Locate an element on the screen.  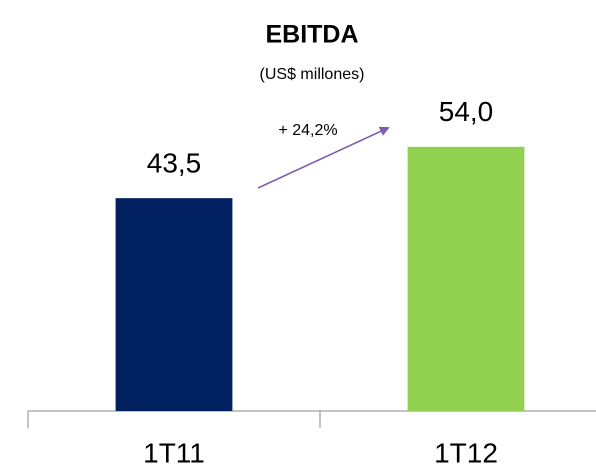
data-label: 43,5 is located at coordinates (174, 163).